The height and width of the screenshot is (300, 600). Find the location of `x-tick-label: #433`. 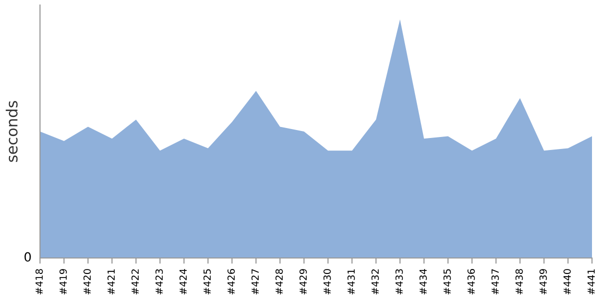

x-tick-label: #433 is located at coordinates (399, 281).